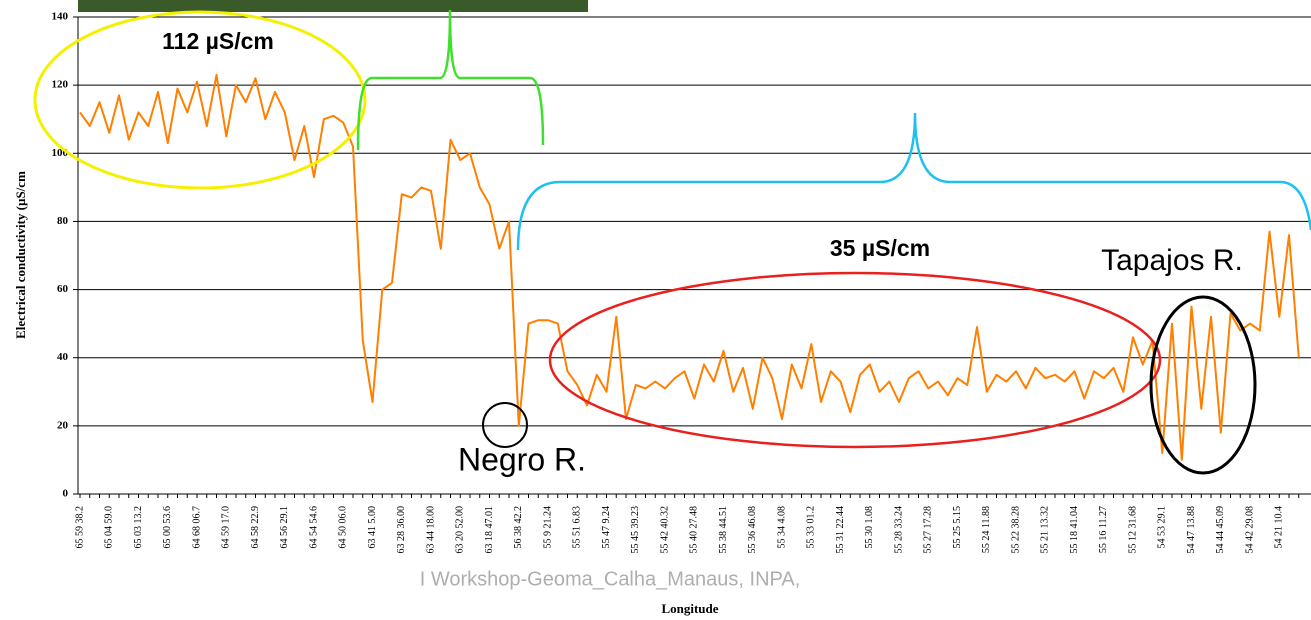  I want to click on x-tick-label: 55 51 6.83, so click(577, 527).